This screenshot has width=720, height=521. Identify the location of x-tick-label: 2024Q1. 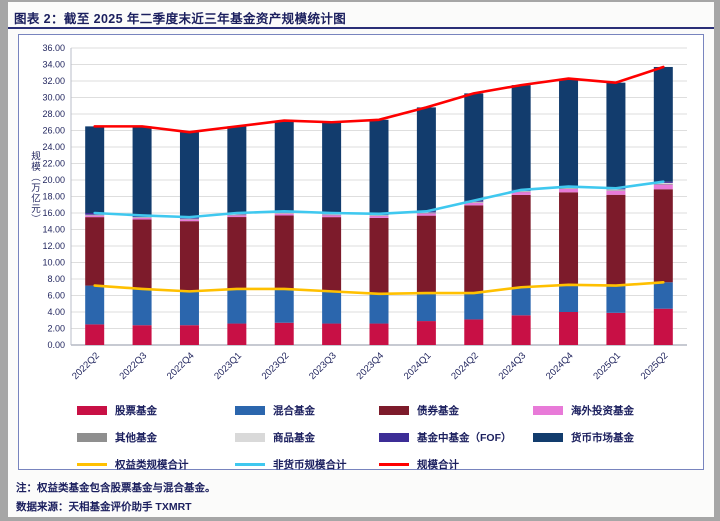
(418, 366).